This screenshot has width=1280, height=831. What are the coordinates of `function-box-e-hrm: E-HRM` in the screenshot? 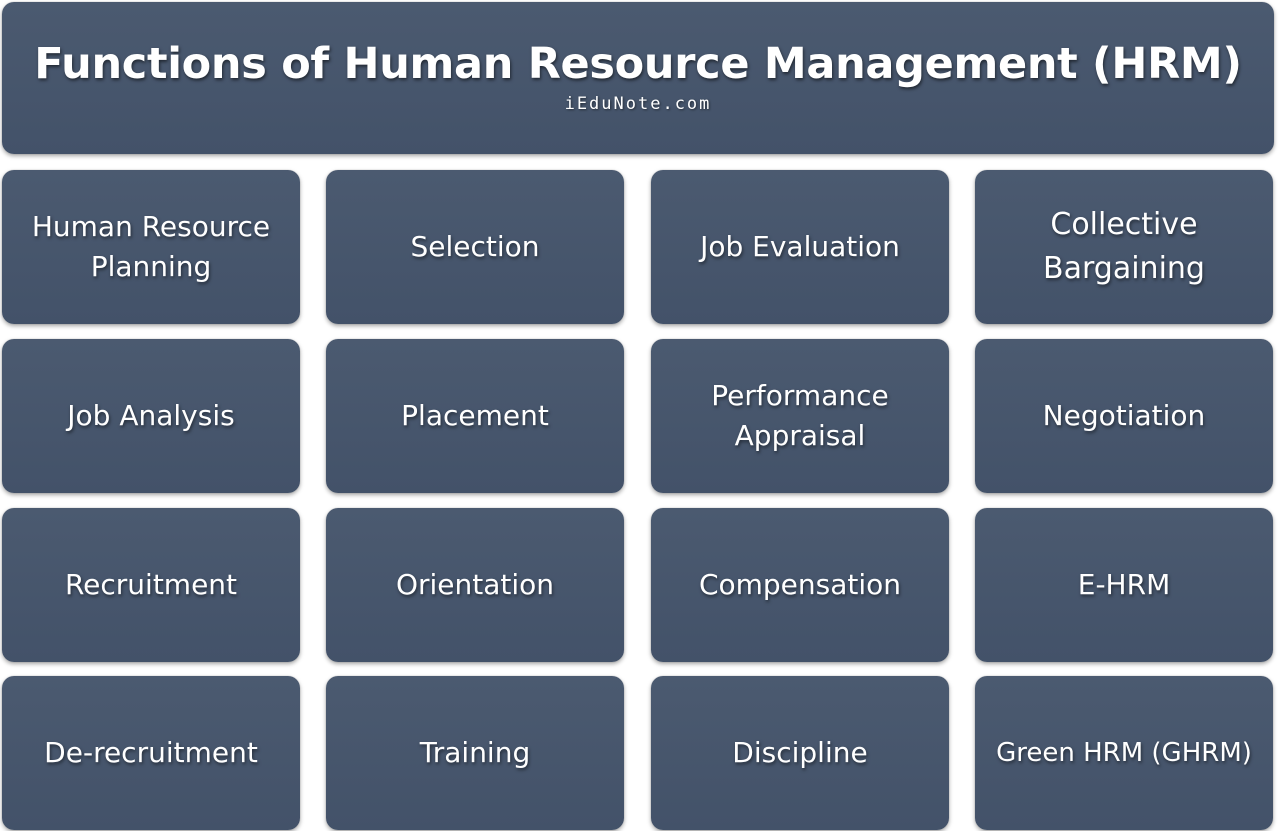 It's located at (1124, 585).